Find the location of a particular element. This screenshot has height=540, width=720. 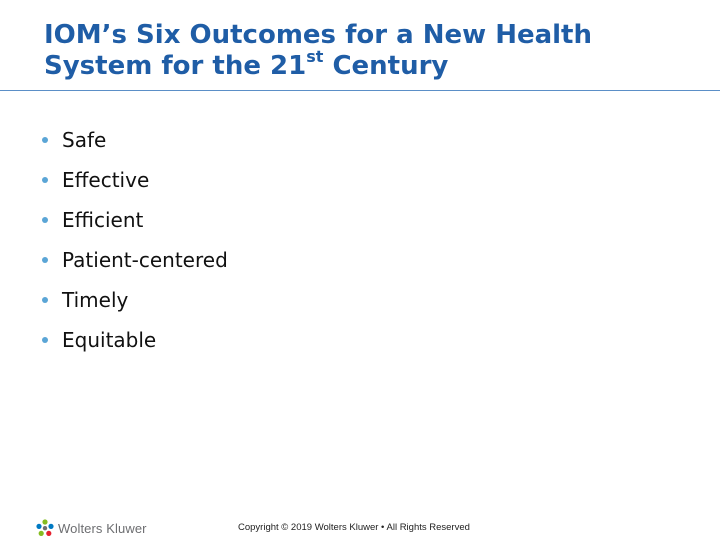

title-line-2-suffix: Century is located at coordinates (386, 66).